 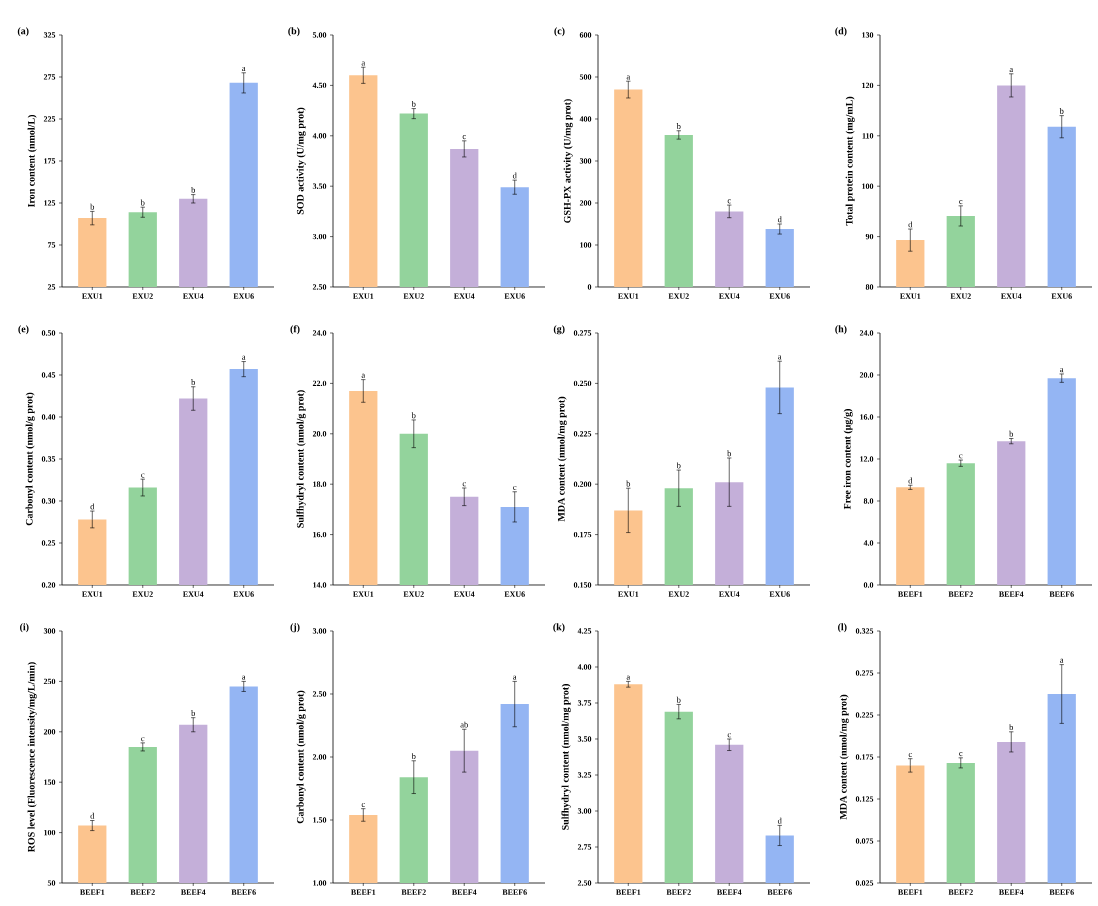 What do you see at coordinates (568, 161) in the screenshot?
I see `y-axis-title: GSH-PX activity (U/mg prot)` at bounding box center [568, 161].